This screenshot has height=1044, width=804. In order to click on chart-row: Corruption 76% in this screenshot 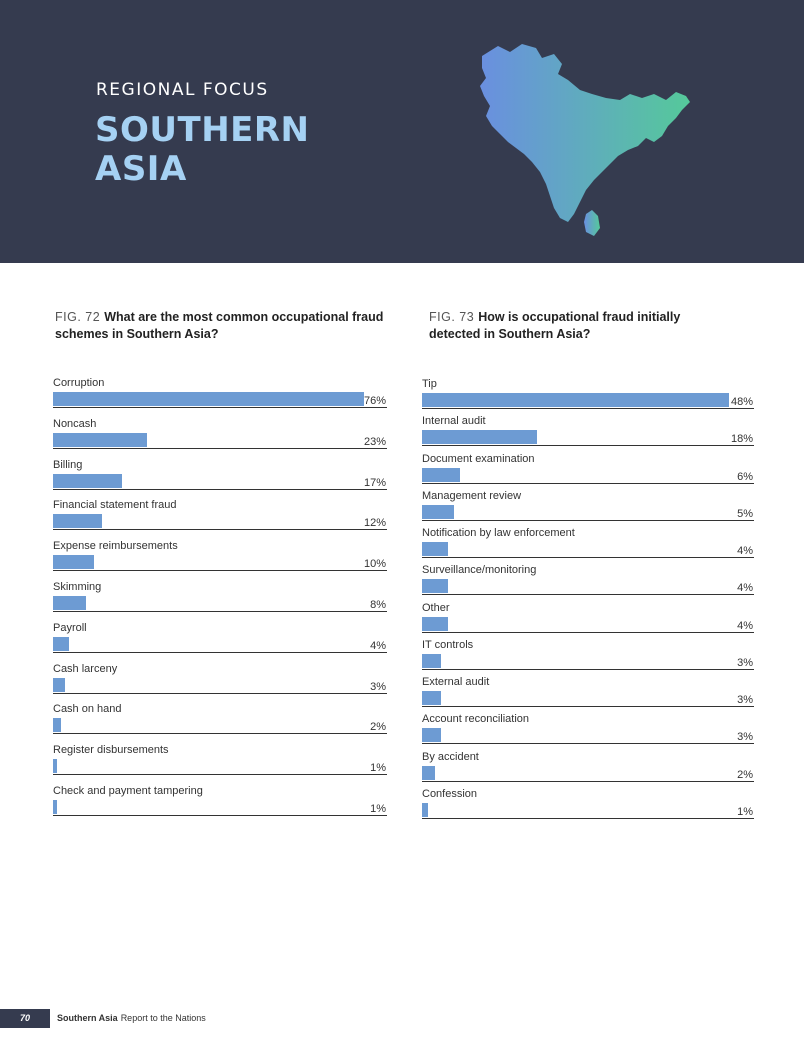, I will do `click(220, 397)`.